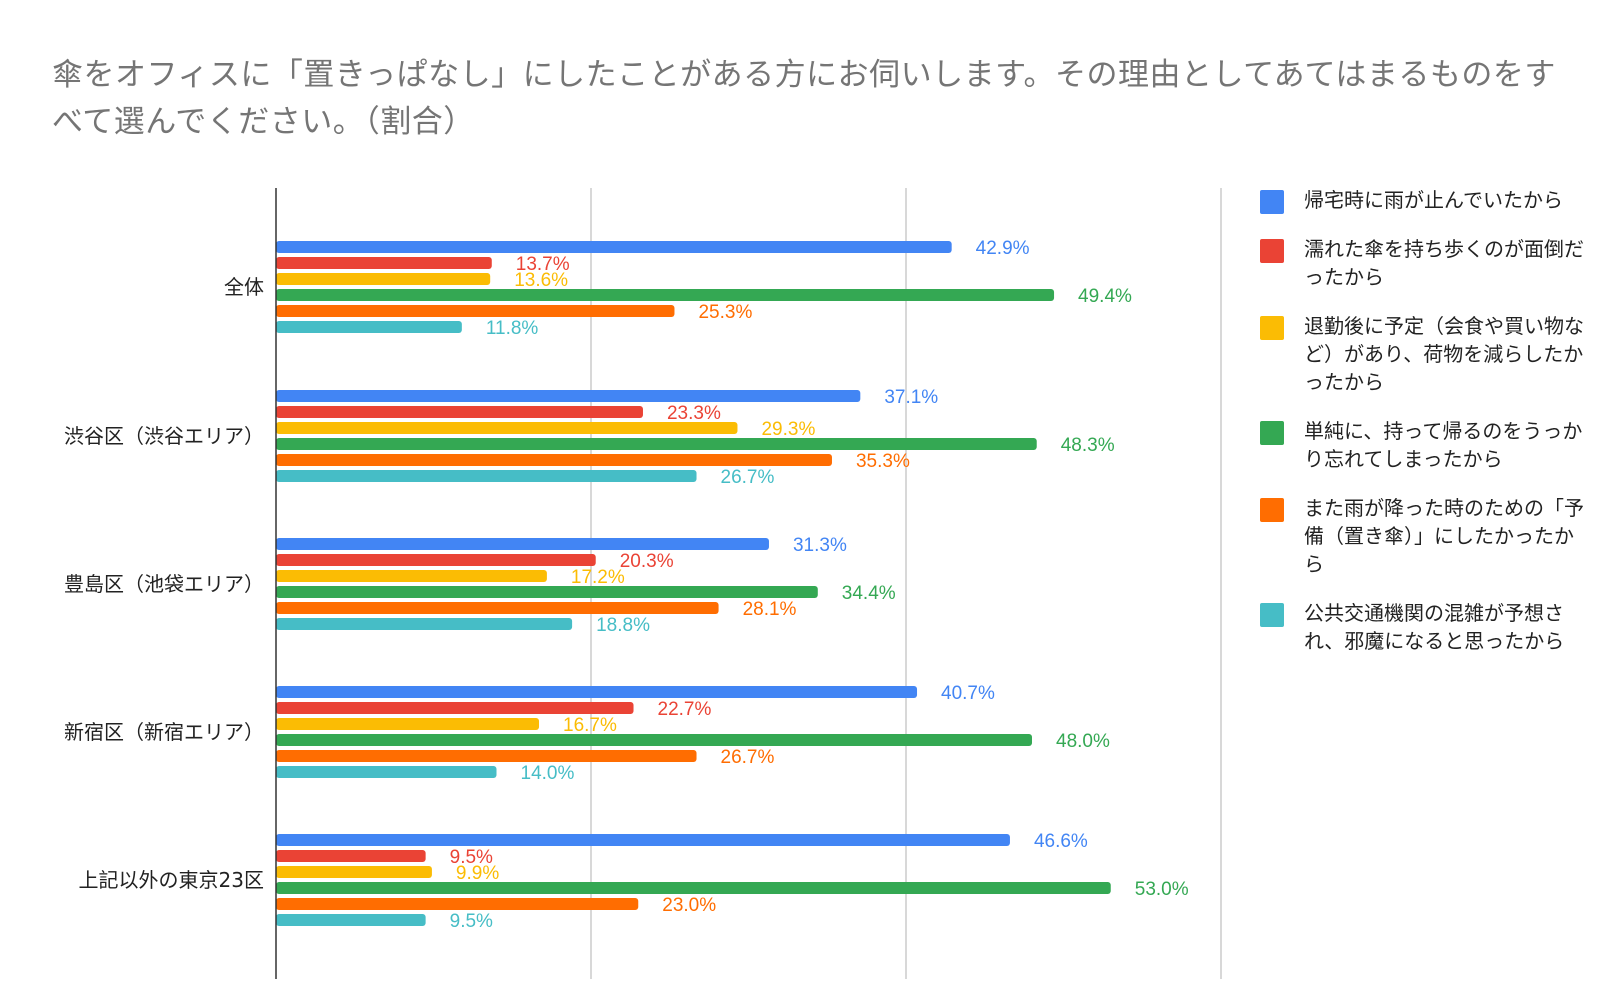 Image resolution: width=1618 pixels, height=996 pixels. What do you see at coordinates (1444, 536) in the screenshot?
I see `legend-label: また雨が降った時のための「予備（置き傘）」にしたかったから` at bounding box center [1444, 536].